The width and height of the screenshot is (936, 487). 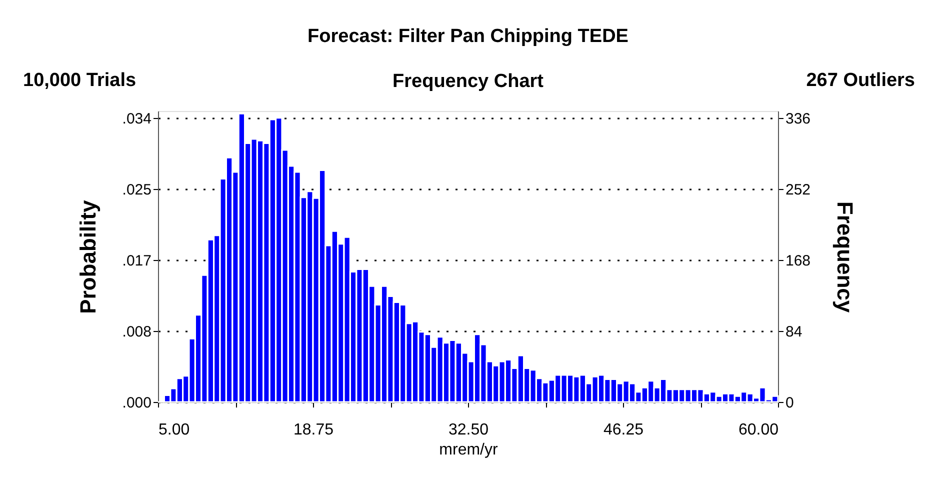 What do you see at coordinates (845, 257) in the screenshot?
I see `y2-axis-title: Frequency` at bounding box center [845, 257].